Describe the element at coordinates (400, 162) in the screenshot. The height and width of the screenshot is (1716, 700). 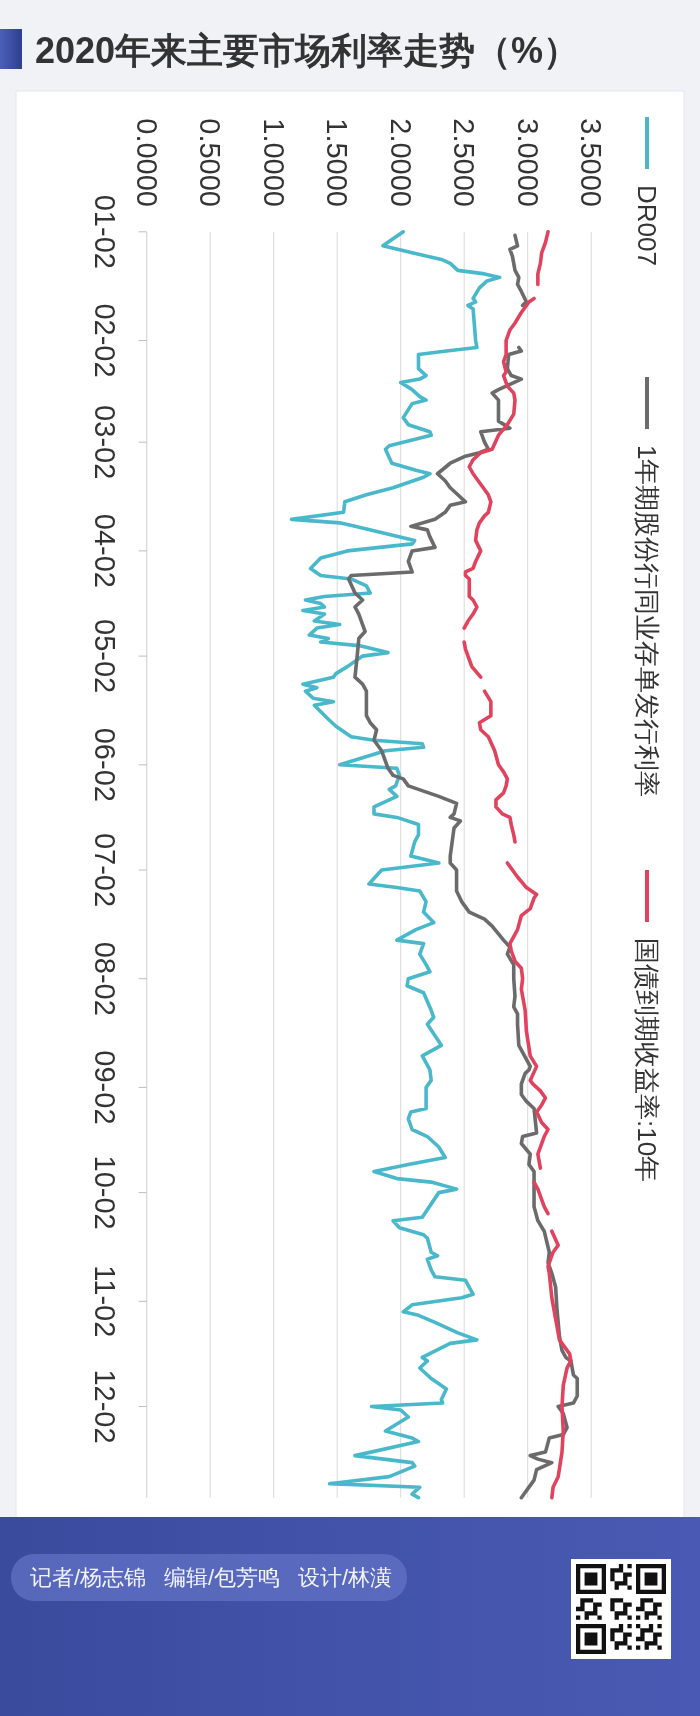
I see `x-tick-label: 2.0000` at that location.